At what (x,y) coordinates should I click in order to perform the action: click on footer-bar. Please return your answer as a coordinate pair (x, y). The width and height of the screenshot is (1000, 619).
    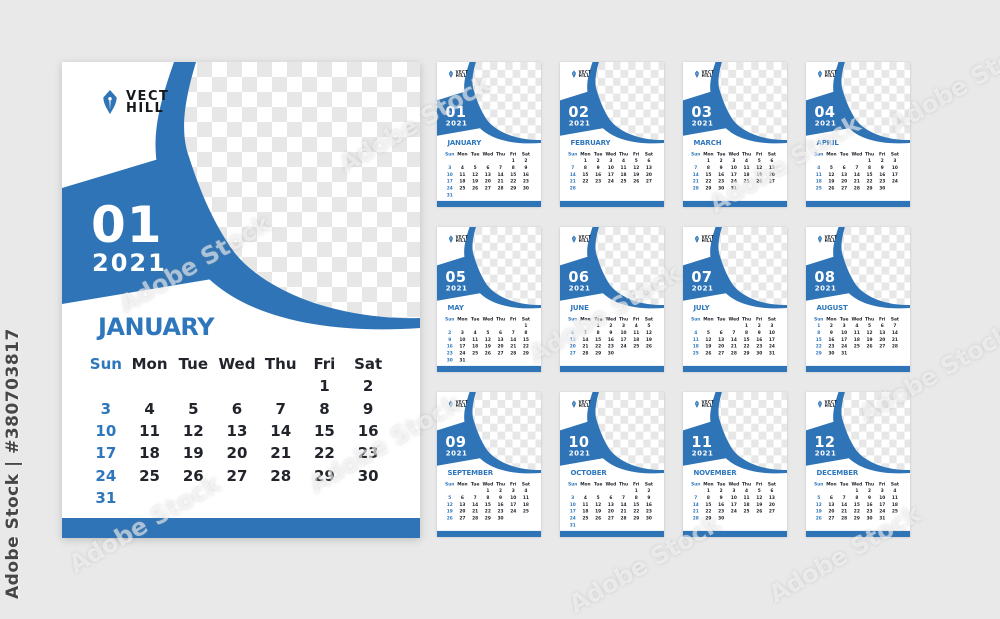
    Looking at the image, I should click on (241, 528).